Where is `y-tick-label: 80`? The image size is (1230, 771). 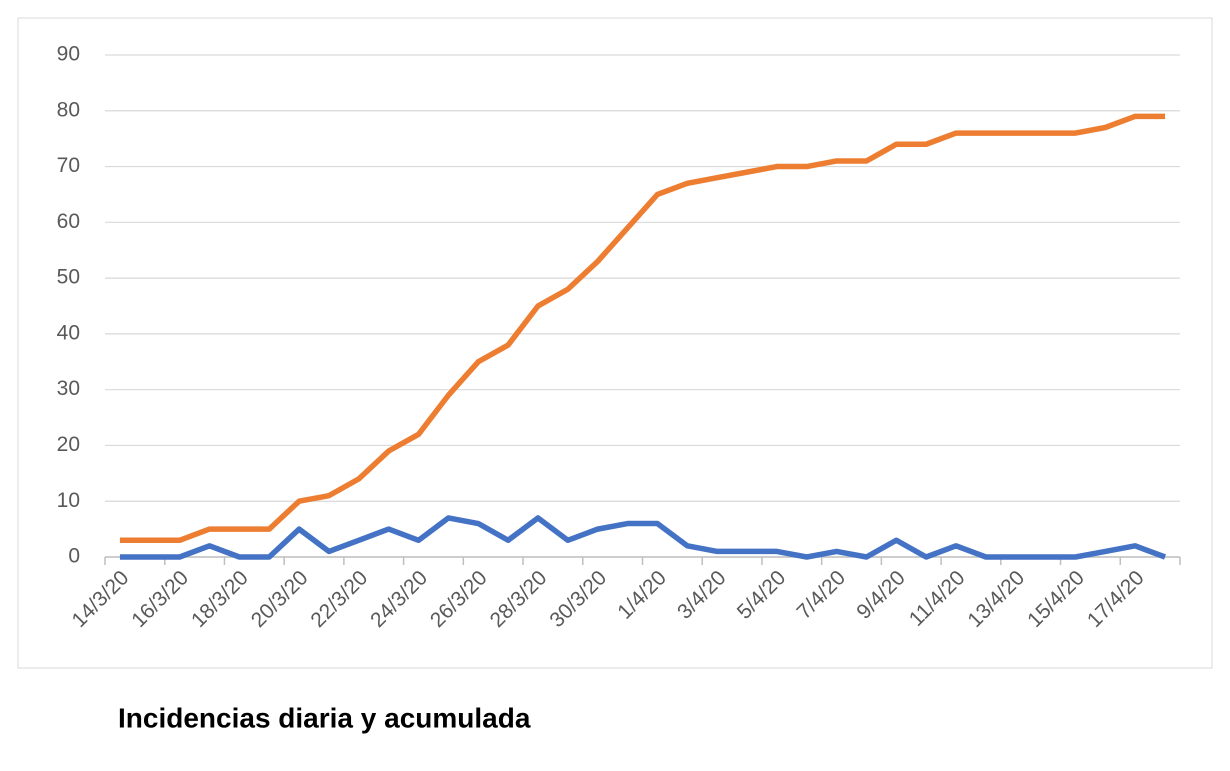
y-tick-label: 80 is located at coordinates (68, 109).